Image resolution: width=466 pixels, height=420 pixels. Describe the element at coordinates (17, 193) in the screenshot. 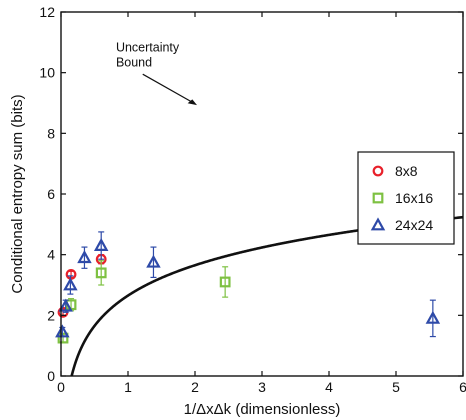

I see `y-axis-label: Conditional entropy sum (bits)` at that location.